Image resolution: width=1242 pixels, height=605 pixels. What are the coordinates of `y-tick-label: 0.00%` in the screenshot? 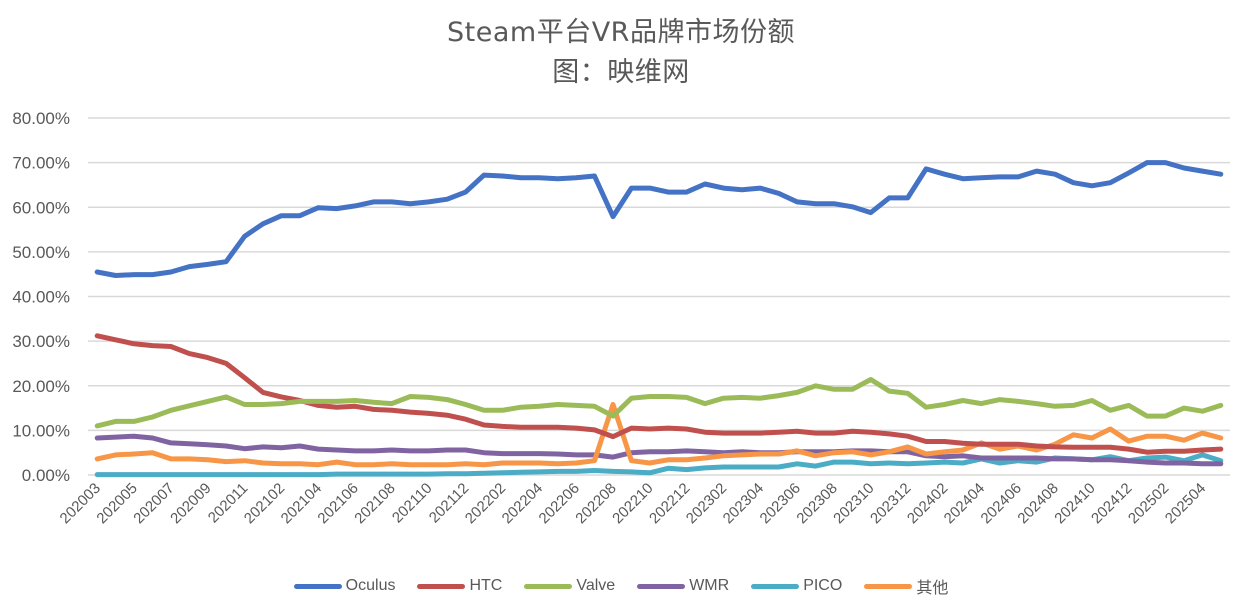 It's located at (46, 475).